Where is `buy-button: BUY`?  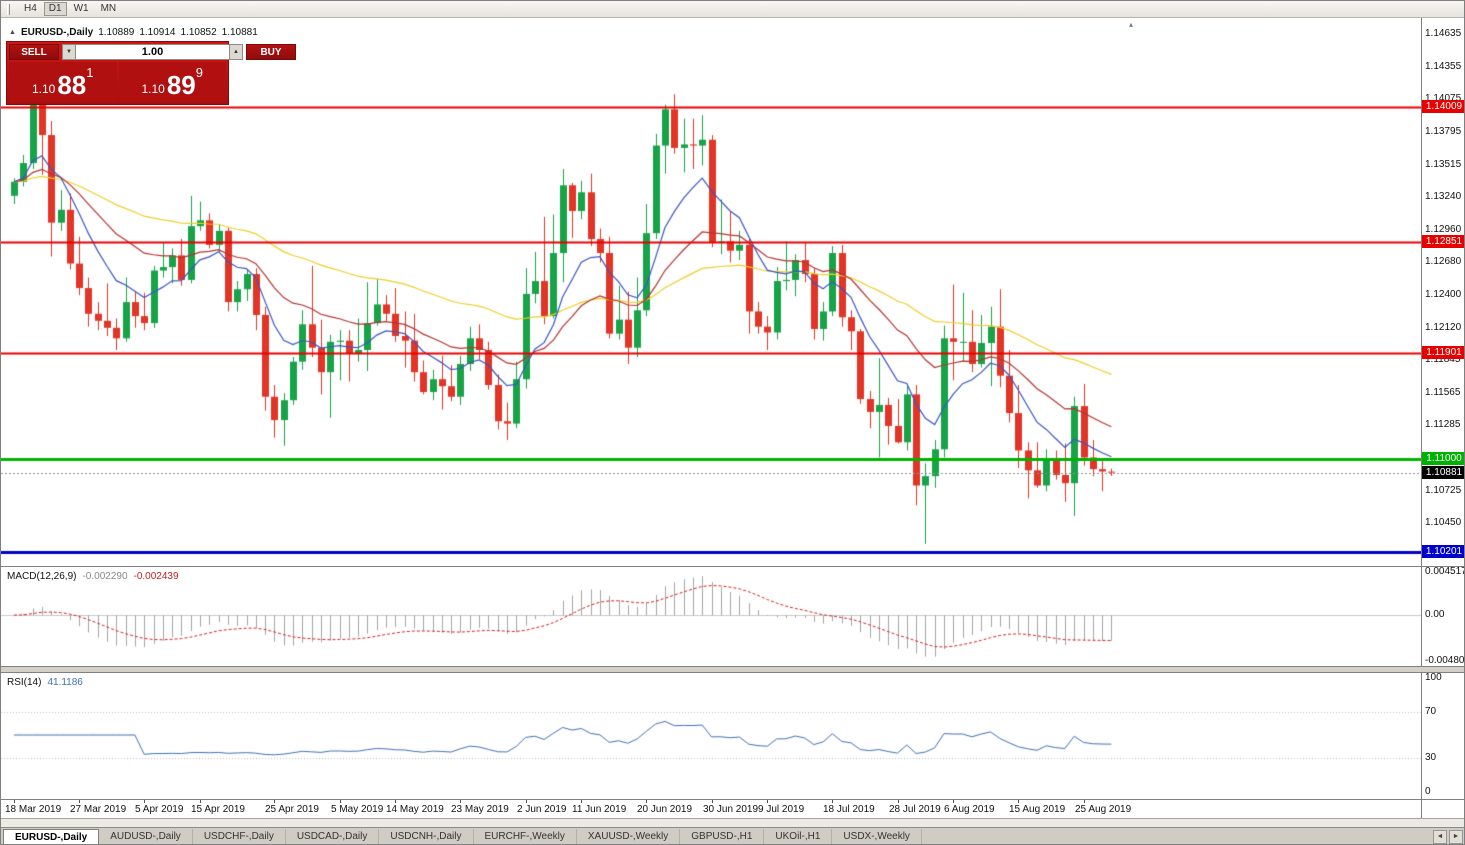
buy-button: BUY is located at coordinates (271, 52).